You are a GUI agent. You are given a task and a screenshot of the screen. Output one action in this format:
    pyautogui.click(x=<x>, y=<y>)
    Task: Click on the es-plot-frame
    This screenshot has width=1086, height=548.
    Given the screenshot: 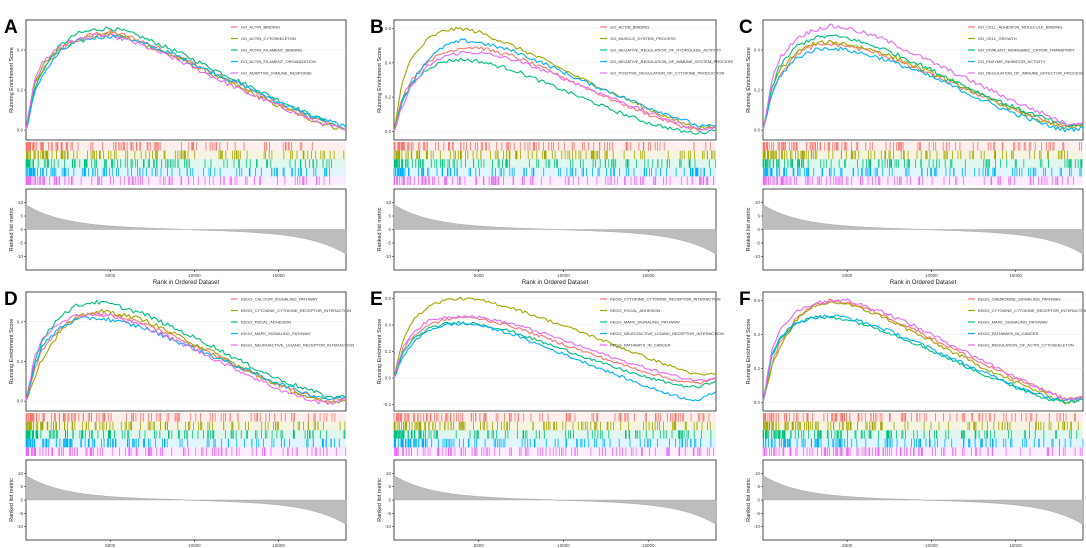 What is the action you would take?
    pyautogui.click(x=555, y=80)
    